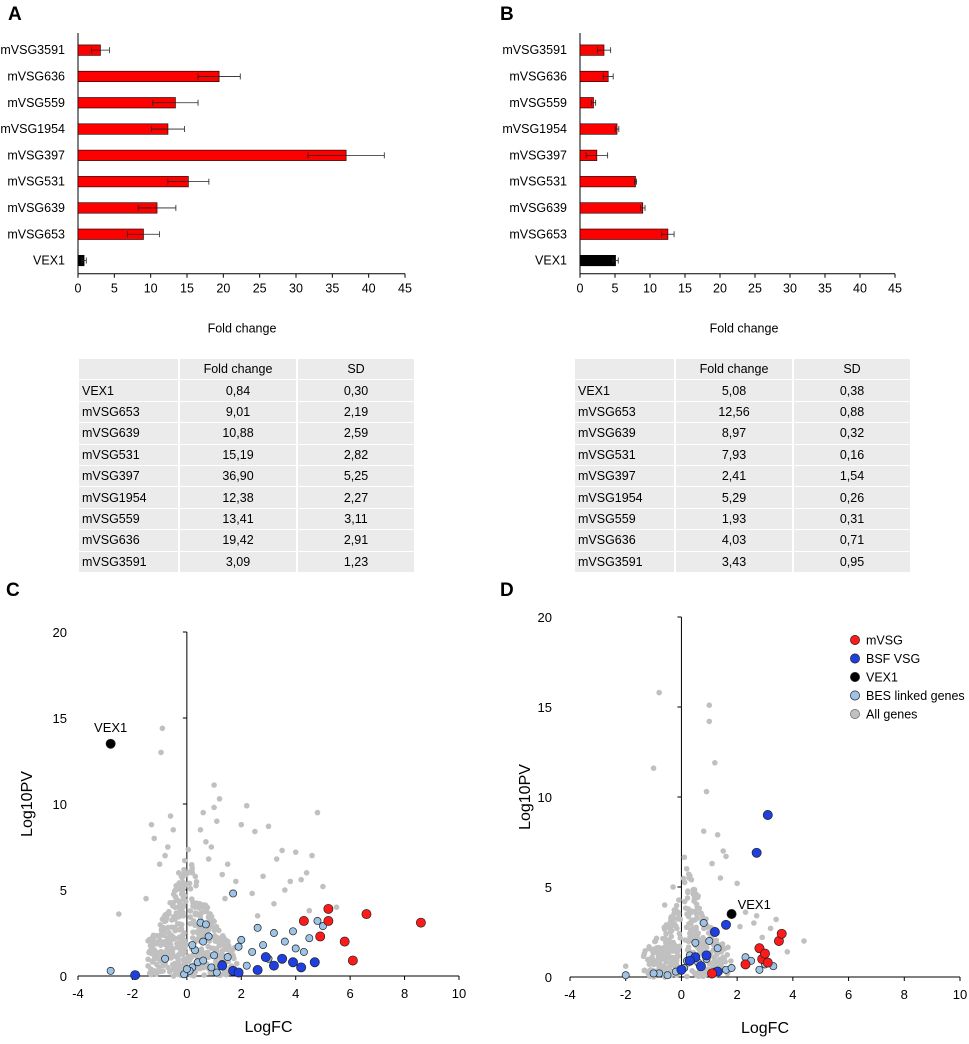 This screenshot has width=969, height=1044. Describe the element at coordinates (239, 391) in the screenshot. I see `fold-change-cell: 0,84` at that location.